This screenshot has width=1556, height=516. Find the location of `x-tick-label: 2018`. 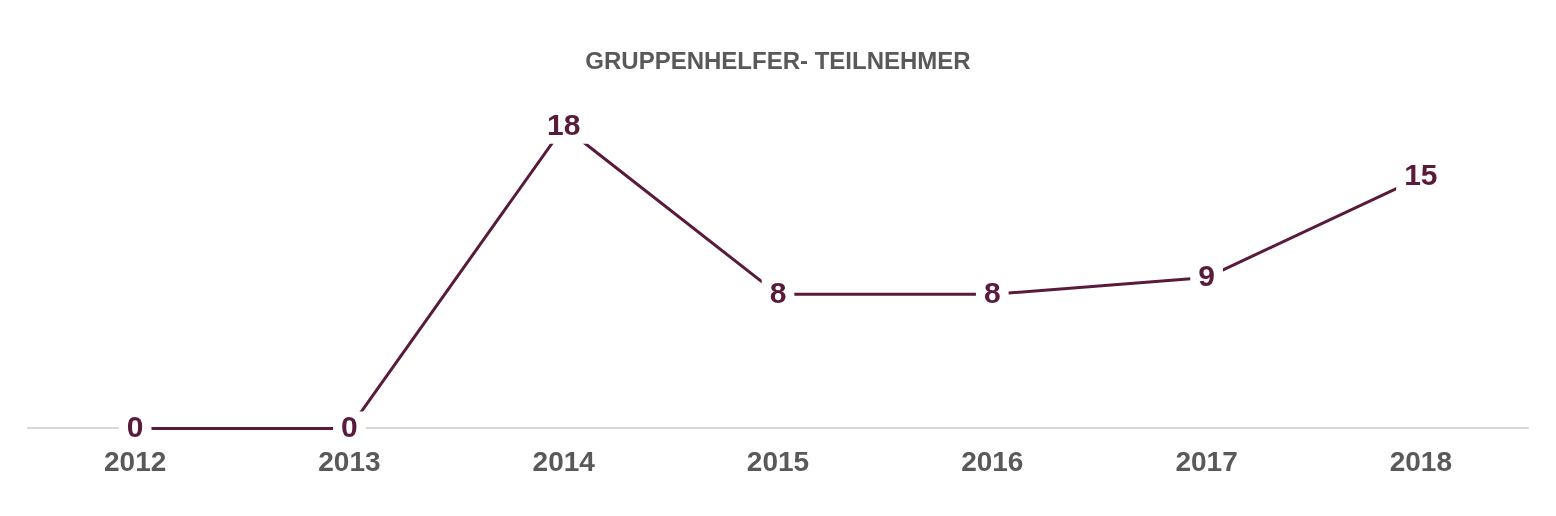

x-tick-label: 2018 is located at coordinates (1421, 461).